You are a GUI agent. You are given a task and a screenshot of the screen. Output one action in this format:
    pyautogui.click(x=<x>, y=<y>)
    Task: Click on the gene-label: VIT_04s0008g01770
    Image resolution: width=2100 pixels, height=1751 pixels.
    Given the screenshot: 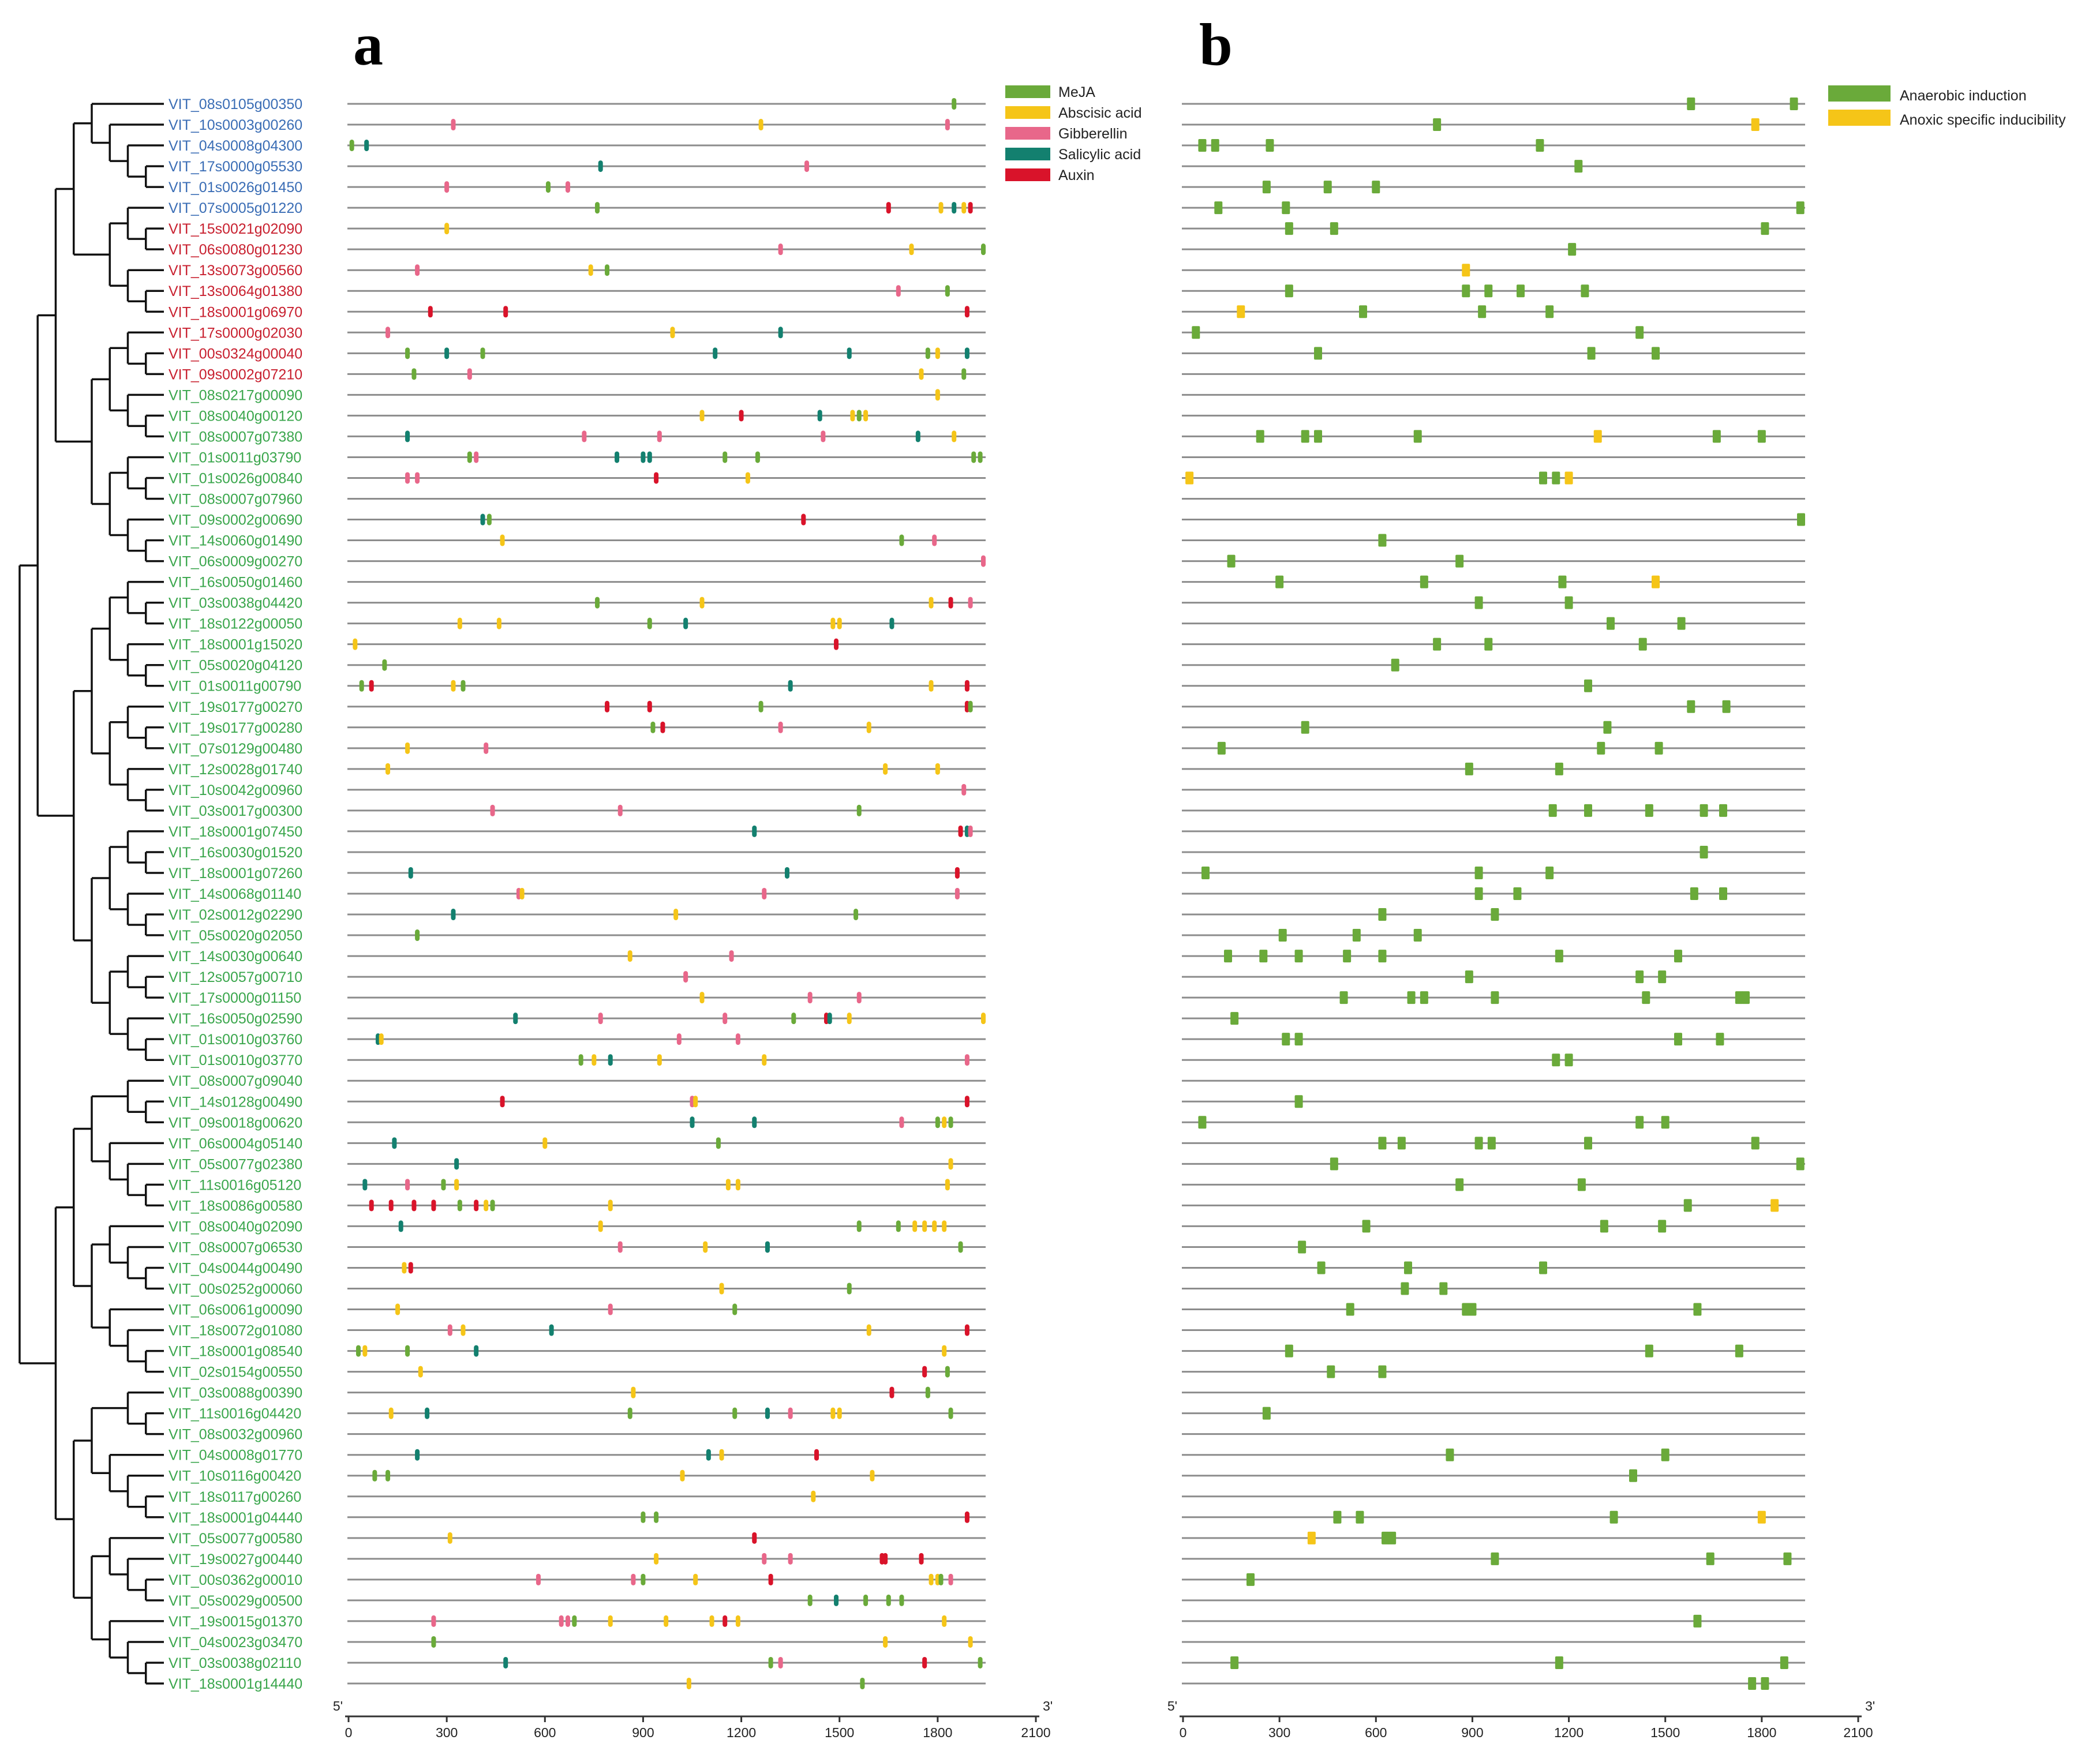 What is the action you would take?
    pyautogui.click(x=236, y=1456)
    